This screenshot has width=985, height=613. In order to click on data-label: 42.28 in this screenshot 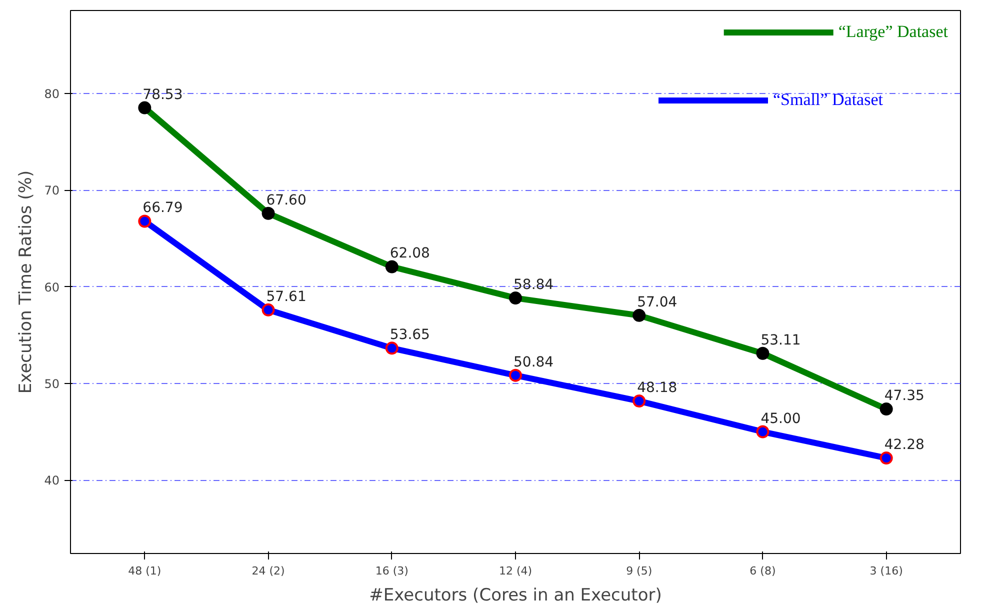, I will do `click(904, 445)`.